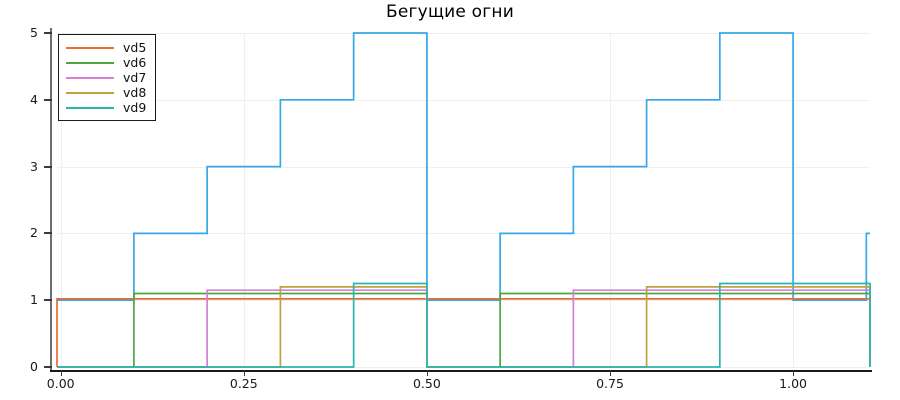 This screenshot has height=400, width=900. Describe the element at coordinates (135, 107) in the screenshot. I see `legend-label-vd9: vd9` at that location.